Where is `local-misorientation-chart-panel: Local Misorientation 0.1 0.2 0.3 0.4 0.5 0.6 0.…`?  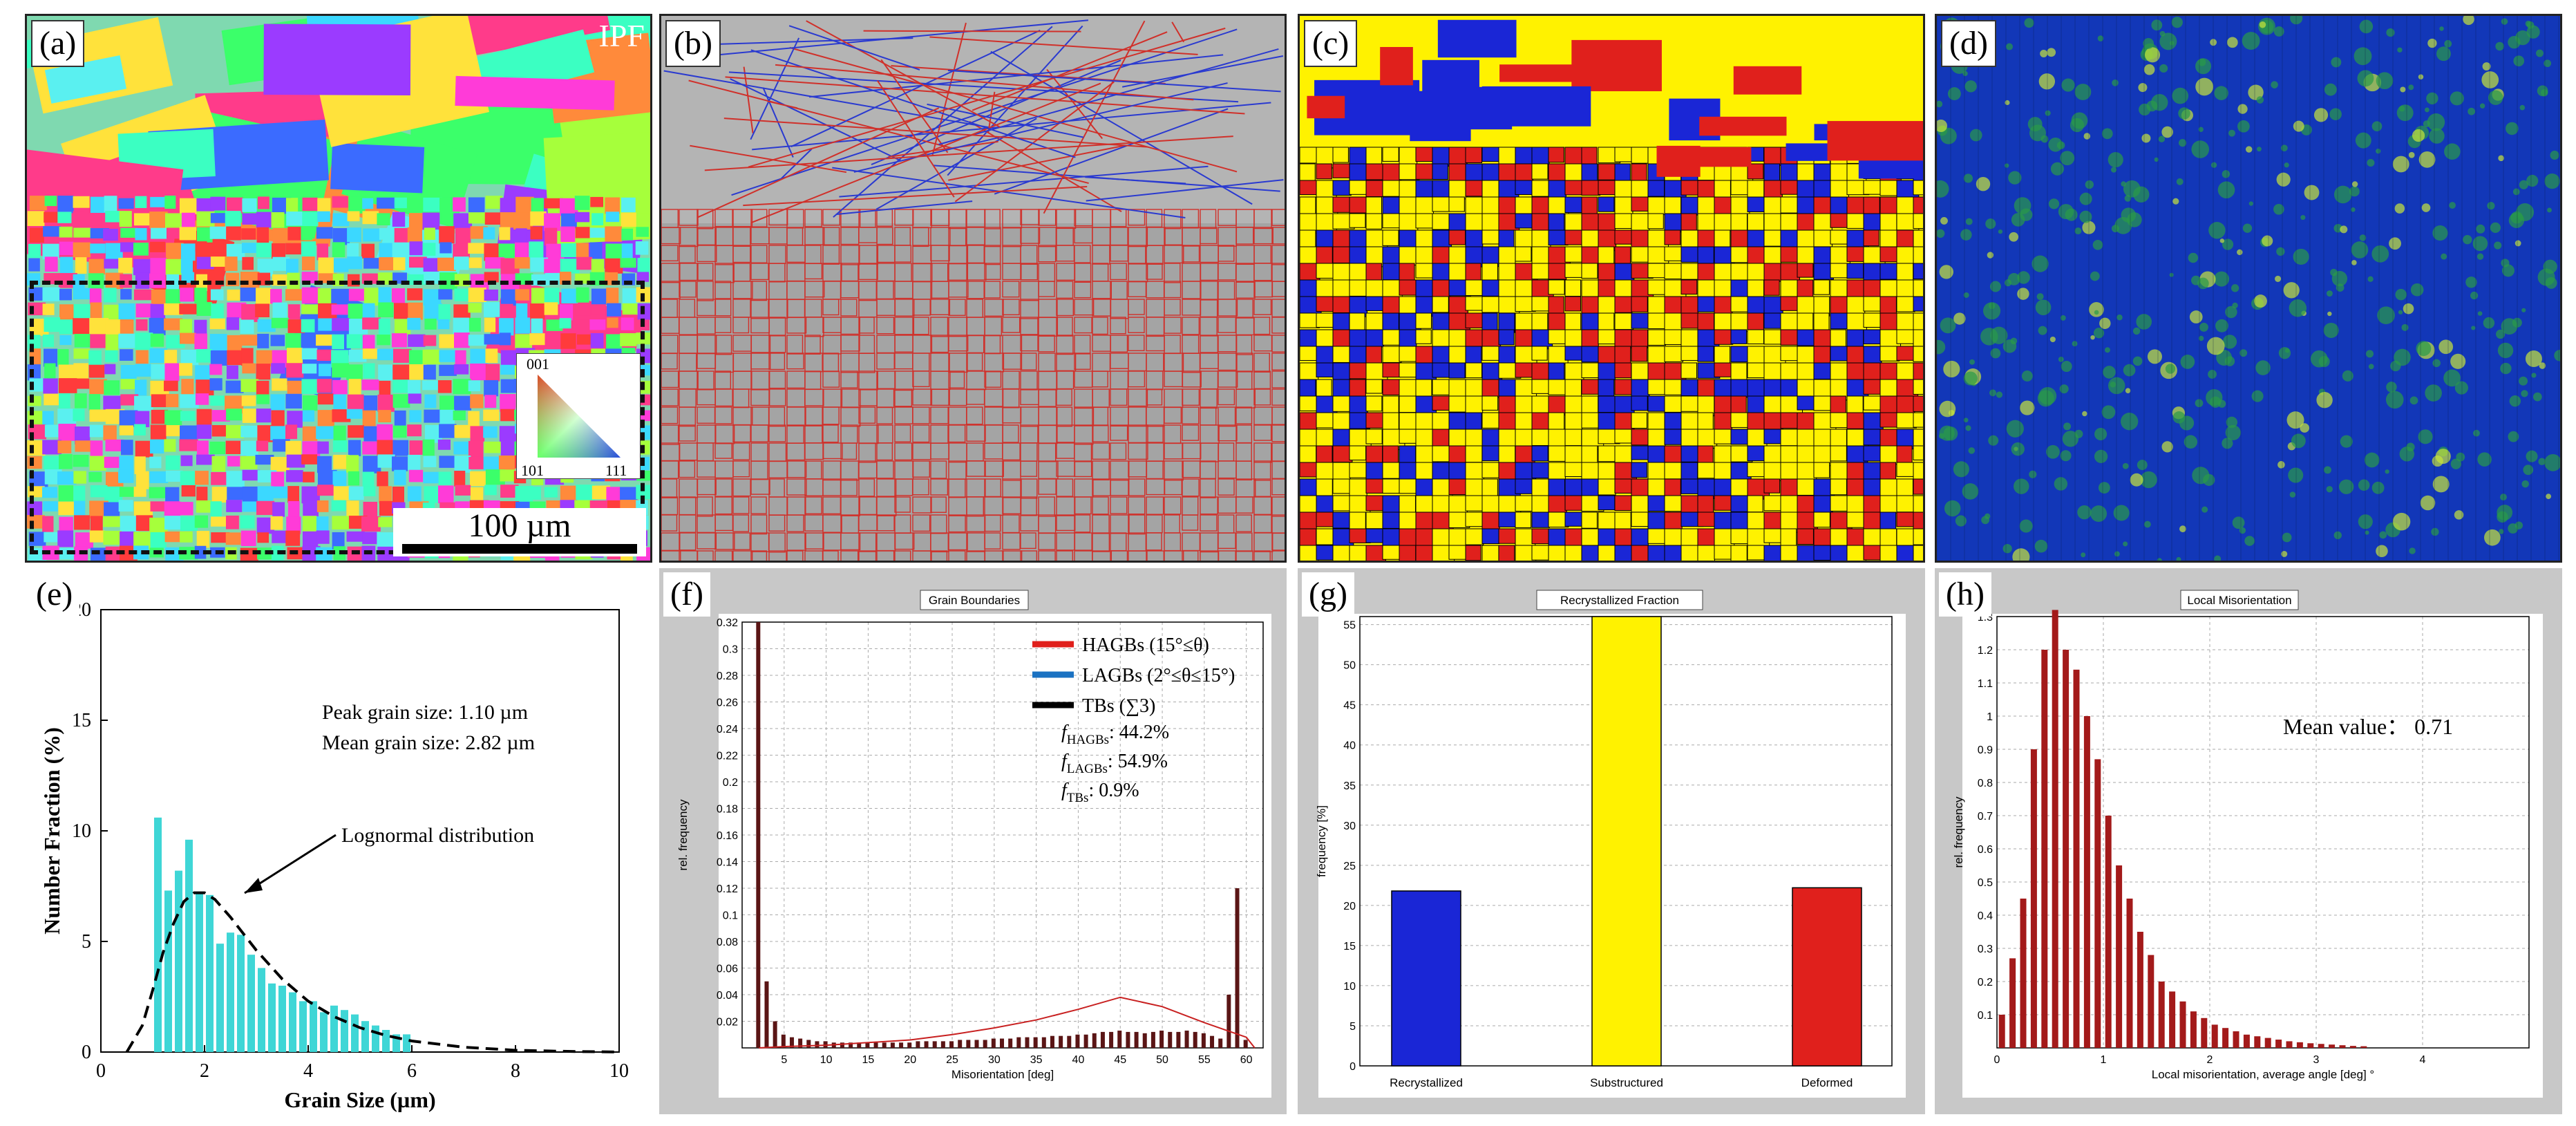
local-misorientation-chart-panel: Local Misorientation 0.1 0.2 0.3 0.4 0.5 0.6 0.… is located at coordinates (2248, 841).